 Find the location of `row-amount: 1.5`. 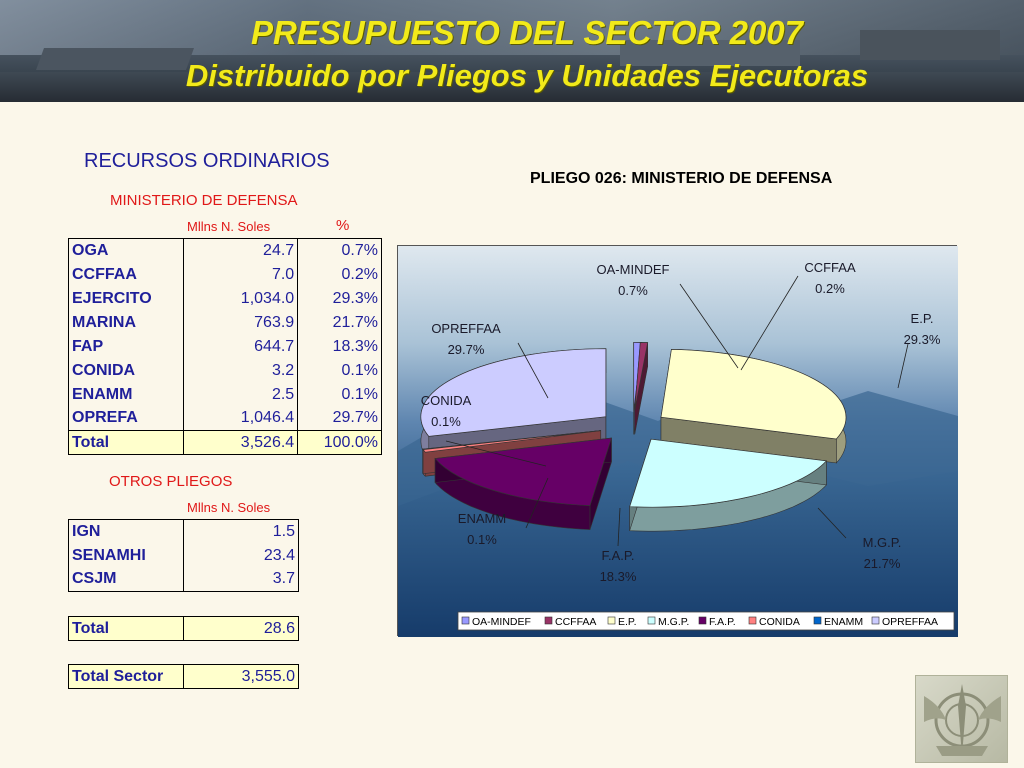

row-amount: 1.5 is located at coordinates (241, 531).